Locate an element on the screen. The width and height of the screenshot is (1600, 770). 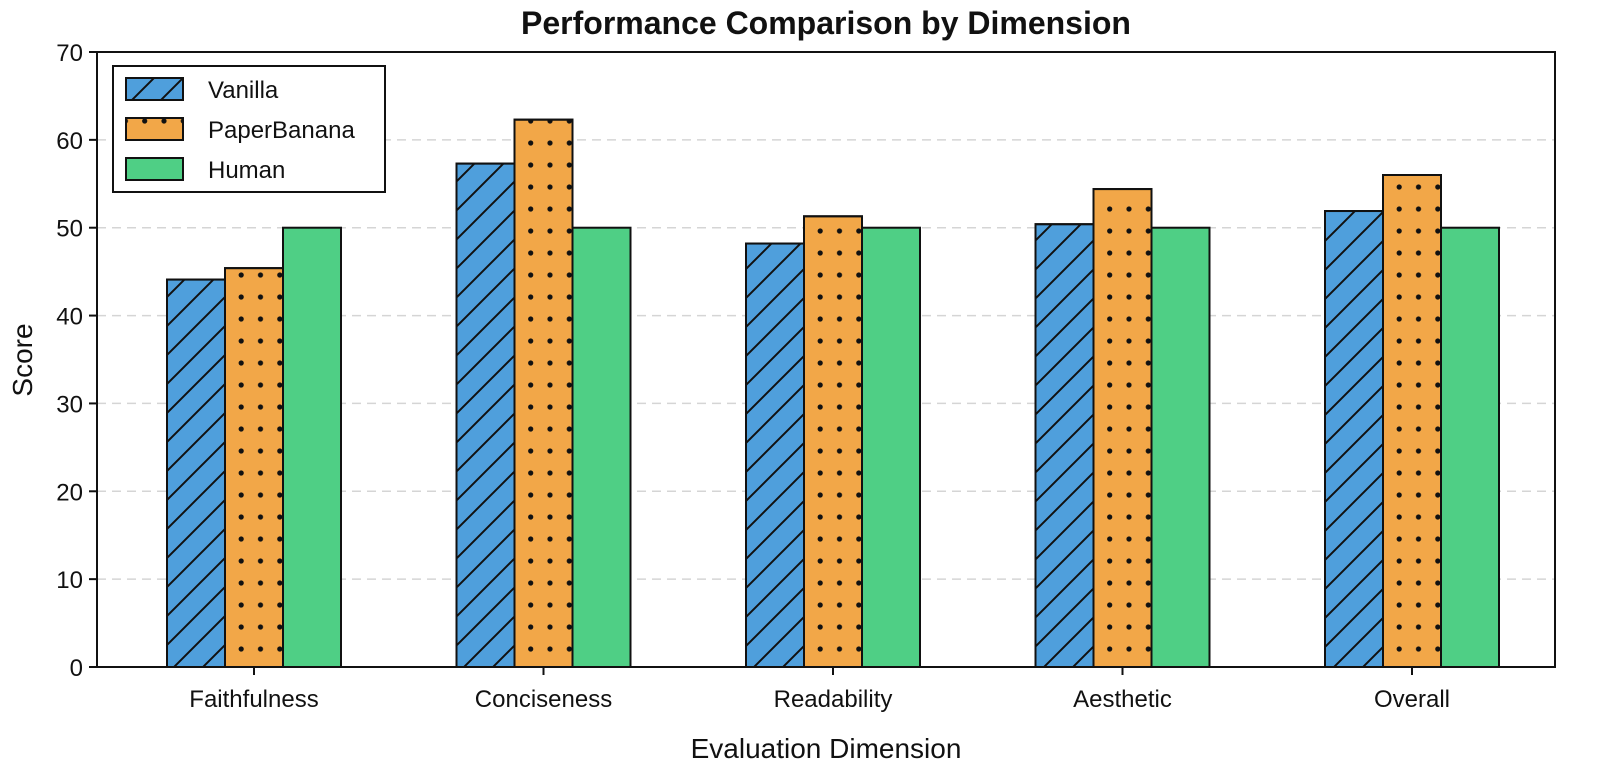
x-axis-label: Evaluation Dimension is located at coordinates (826, 748).